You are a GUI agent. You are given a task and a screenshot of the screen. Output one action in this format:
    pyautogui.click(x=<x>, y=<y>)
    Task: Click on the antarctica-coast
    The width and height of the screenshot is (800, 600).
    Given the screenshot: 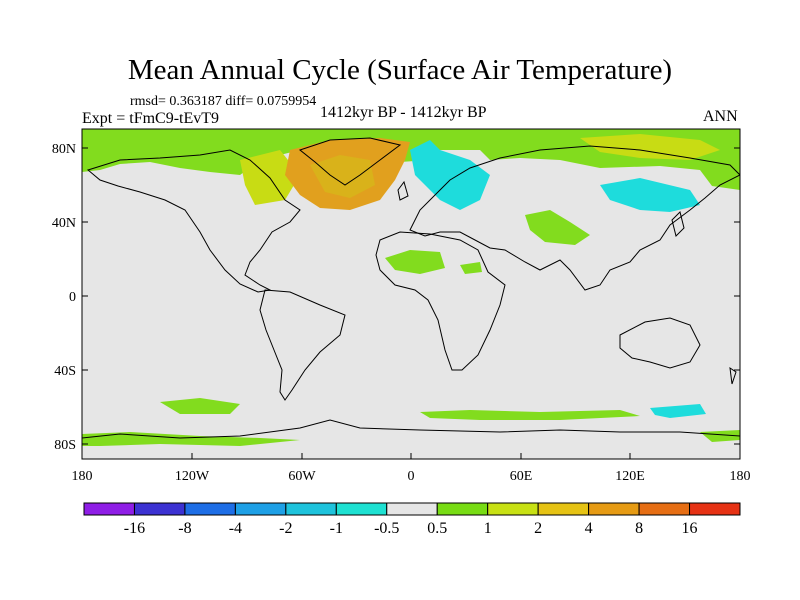 What is the action you would take?
    pyautogui.click(x=411, y=429)
    